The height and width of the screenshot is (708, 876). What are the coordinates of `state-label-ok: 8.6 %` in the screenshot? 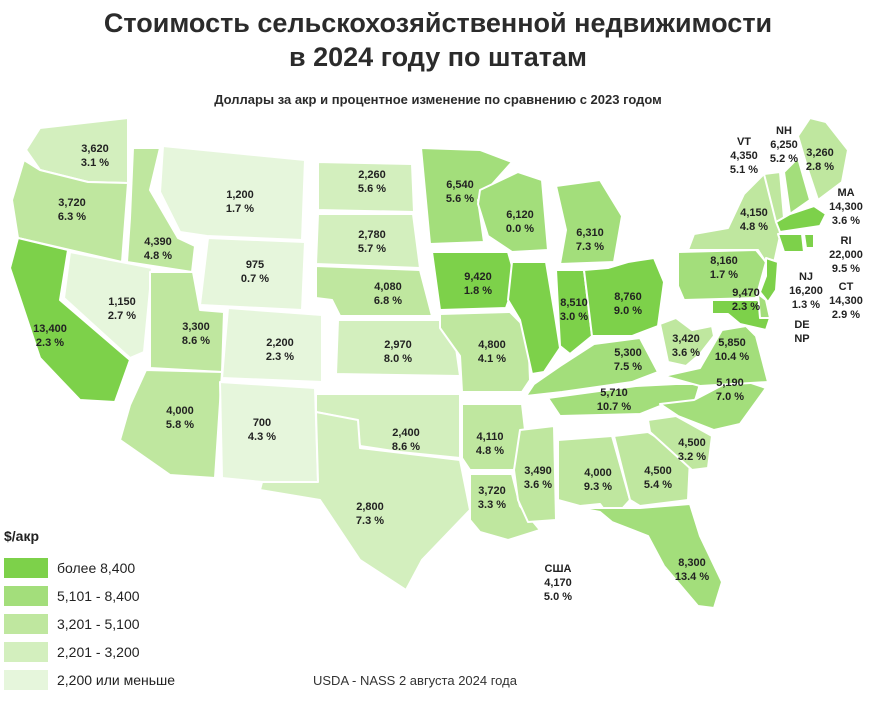 It's located at (406, 447).